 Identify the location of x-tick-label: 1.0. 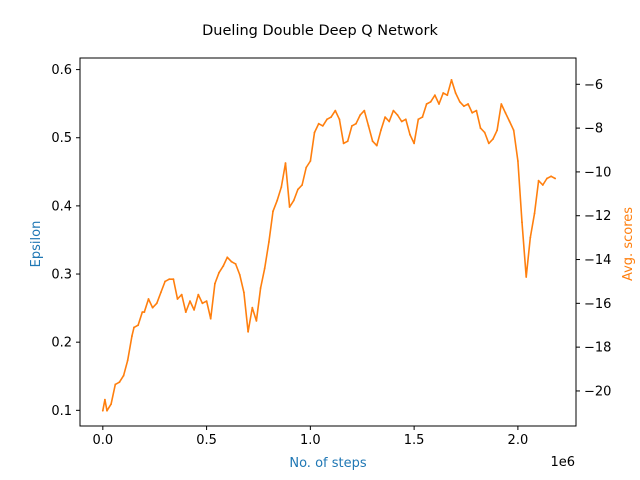
(310, 440).